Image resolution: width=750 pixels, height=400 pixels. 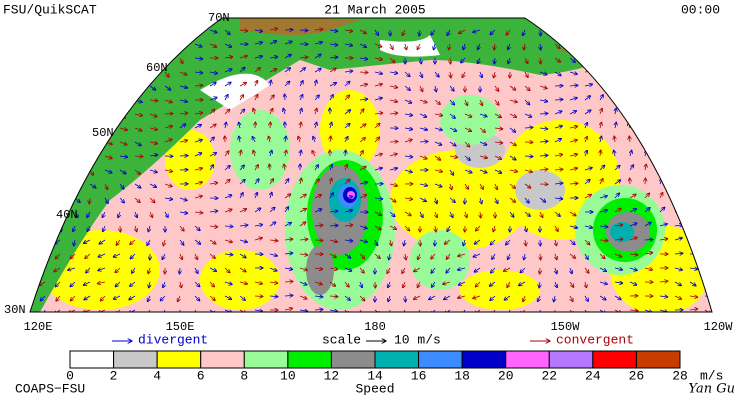 I want to click on footer-left: COAPS−FSU, so click(x=50, y=388).